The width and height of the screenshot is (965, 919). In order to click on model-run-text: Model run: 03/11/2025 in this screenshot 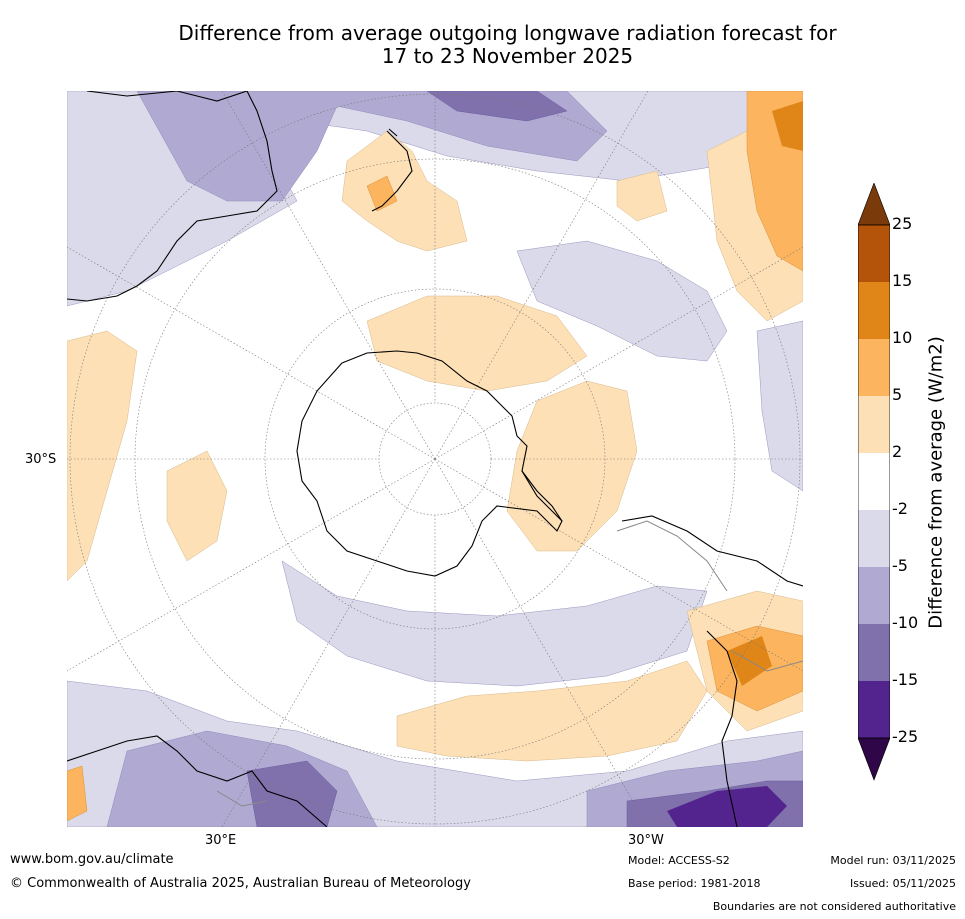, I will do `click(893, 860)`.